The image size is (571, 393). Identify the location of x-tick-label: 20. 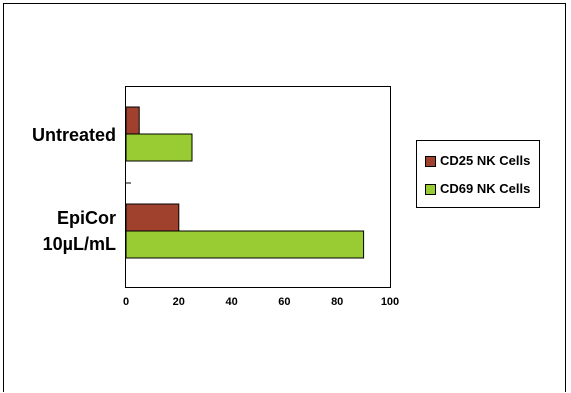
(178, 302).